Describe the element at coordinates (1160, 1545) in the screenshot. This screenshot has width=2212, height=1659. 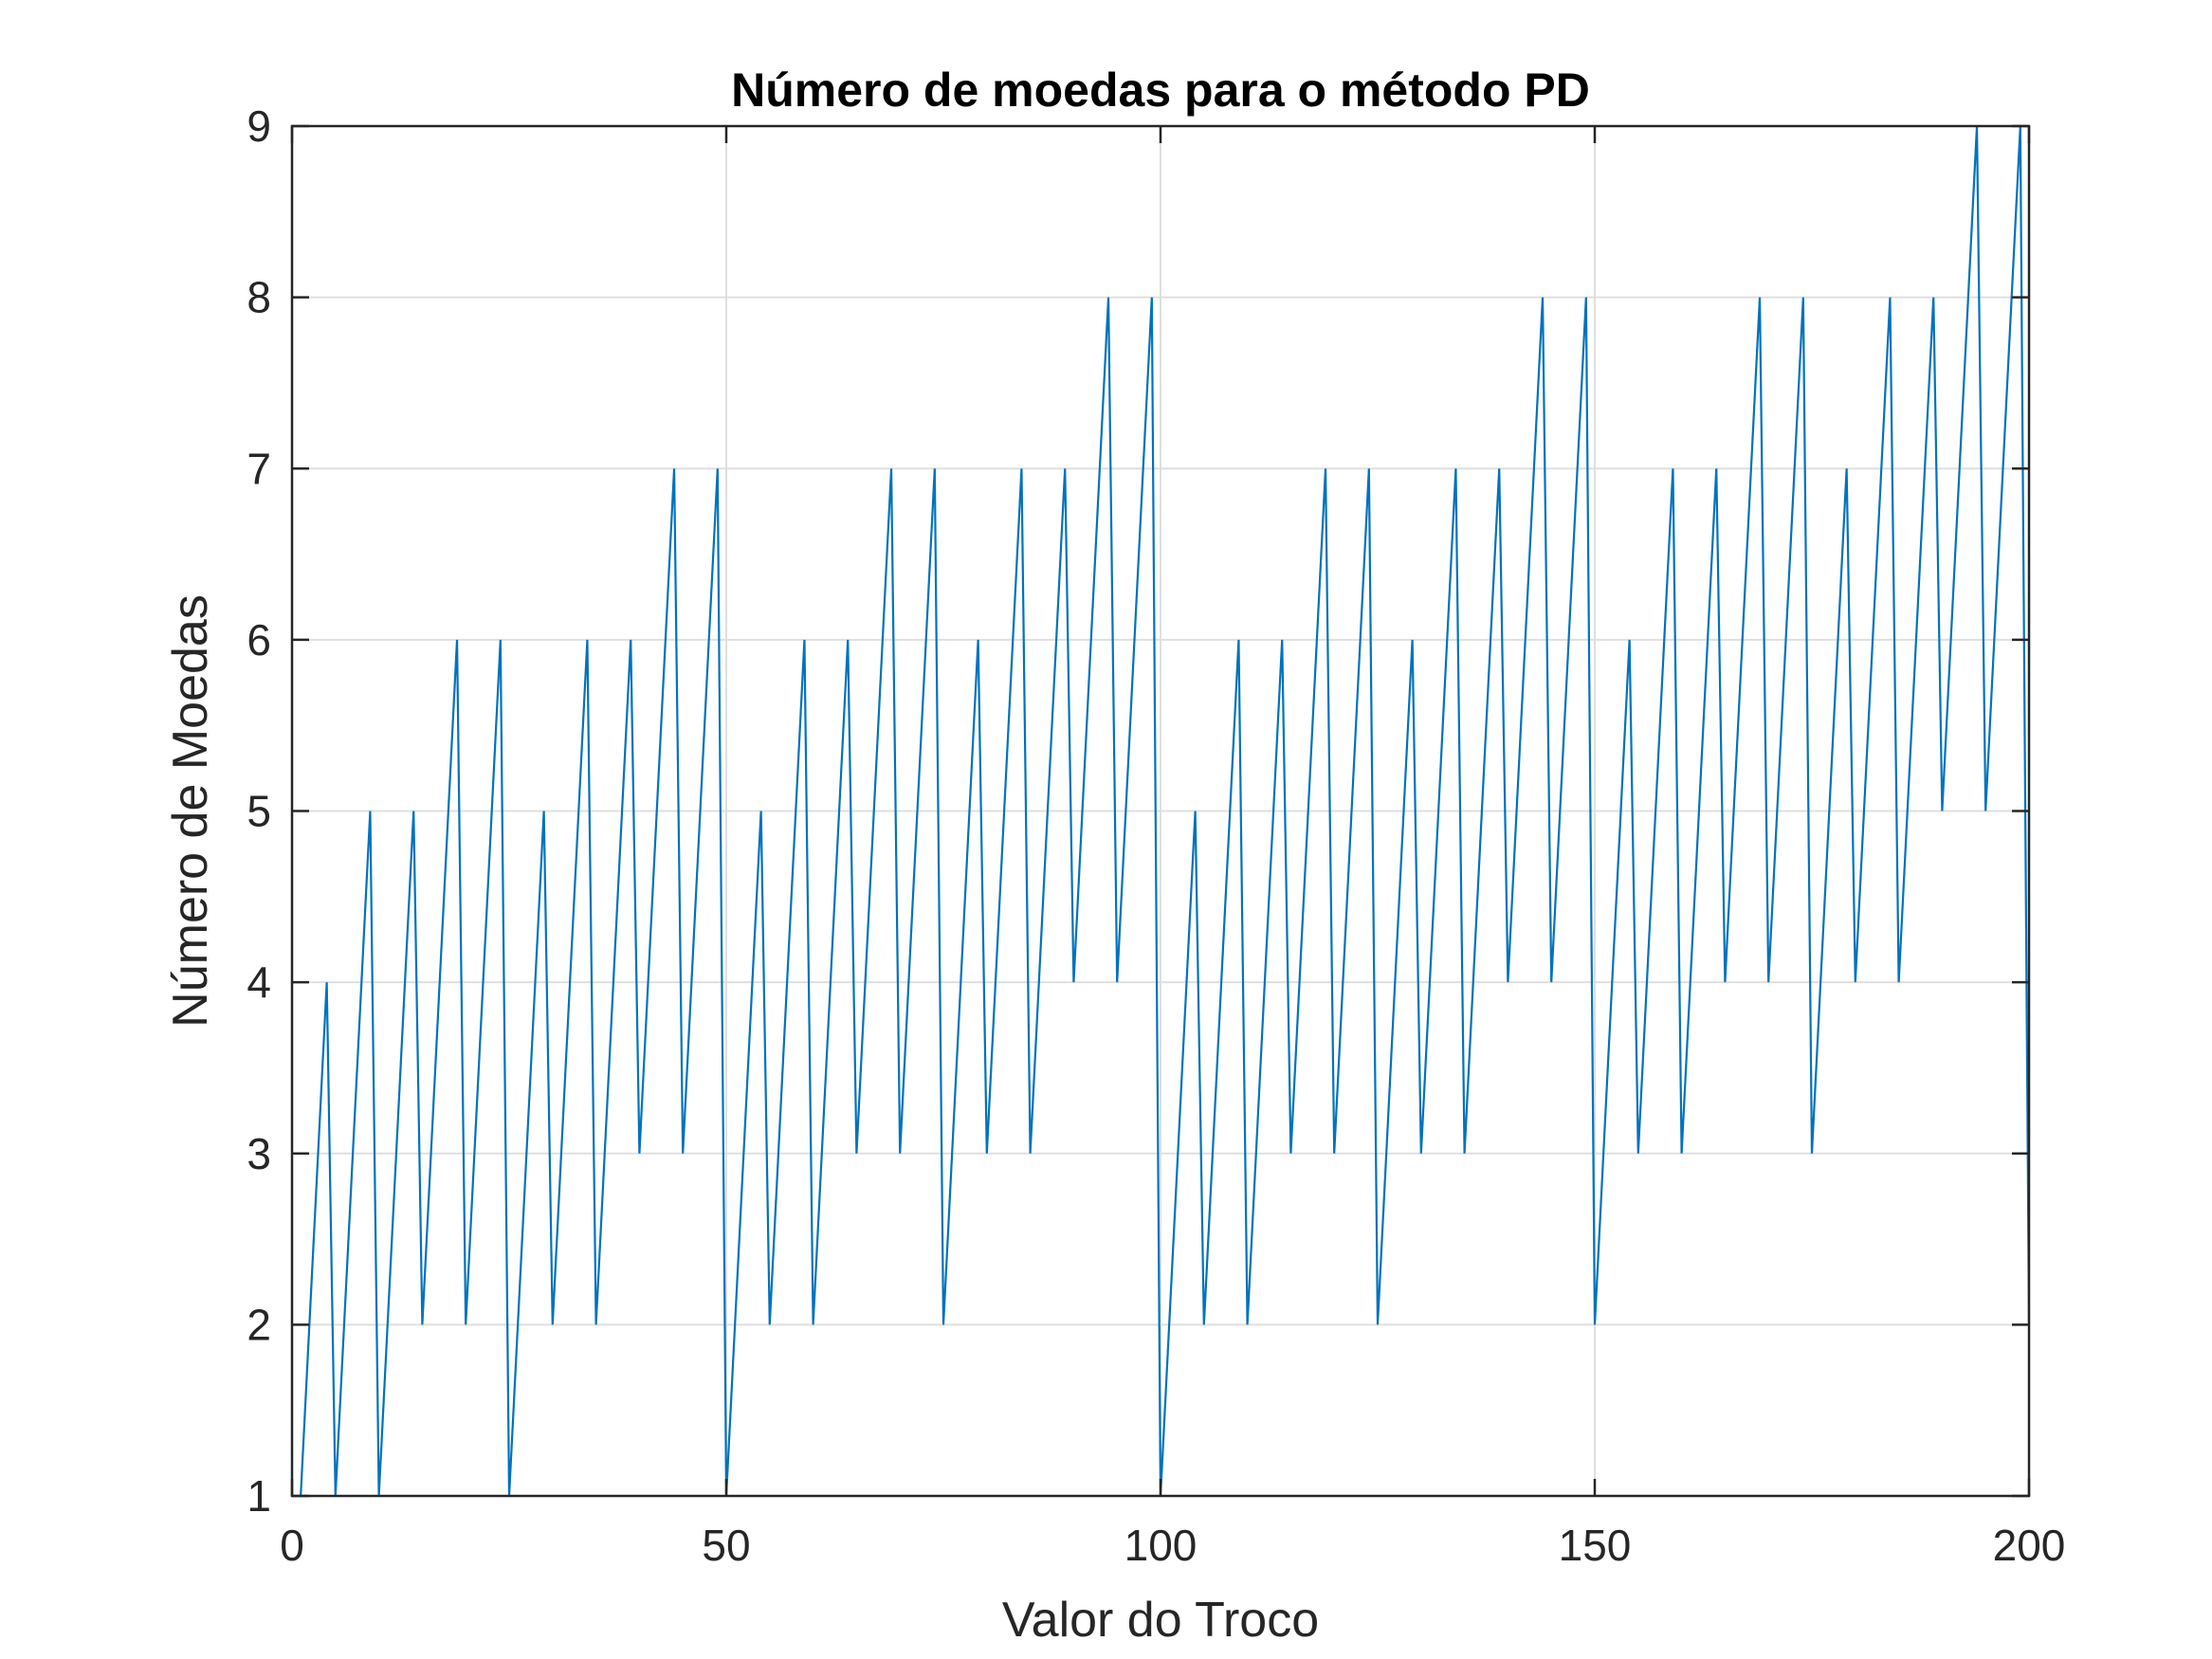
I see `x-tick-label: 100` at that location.